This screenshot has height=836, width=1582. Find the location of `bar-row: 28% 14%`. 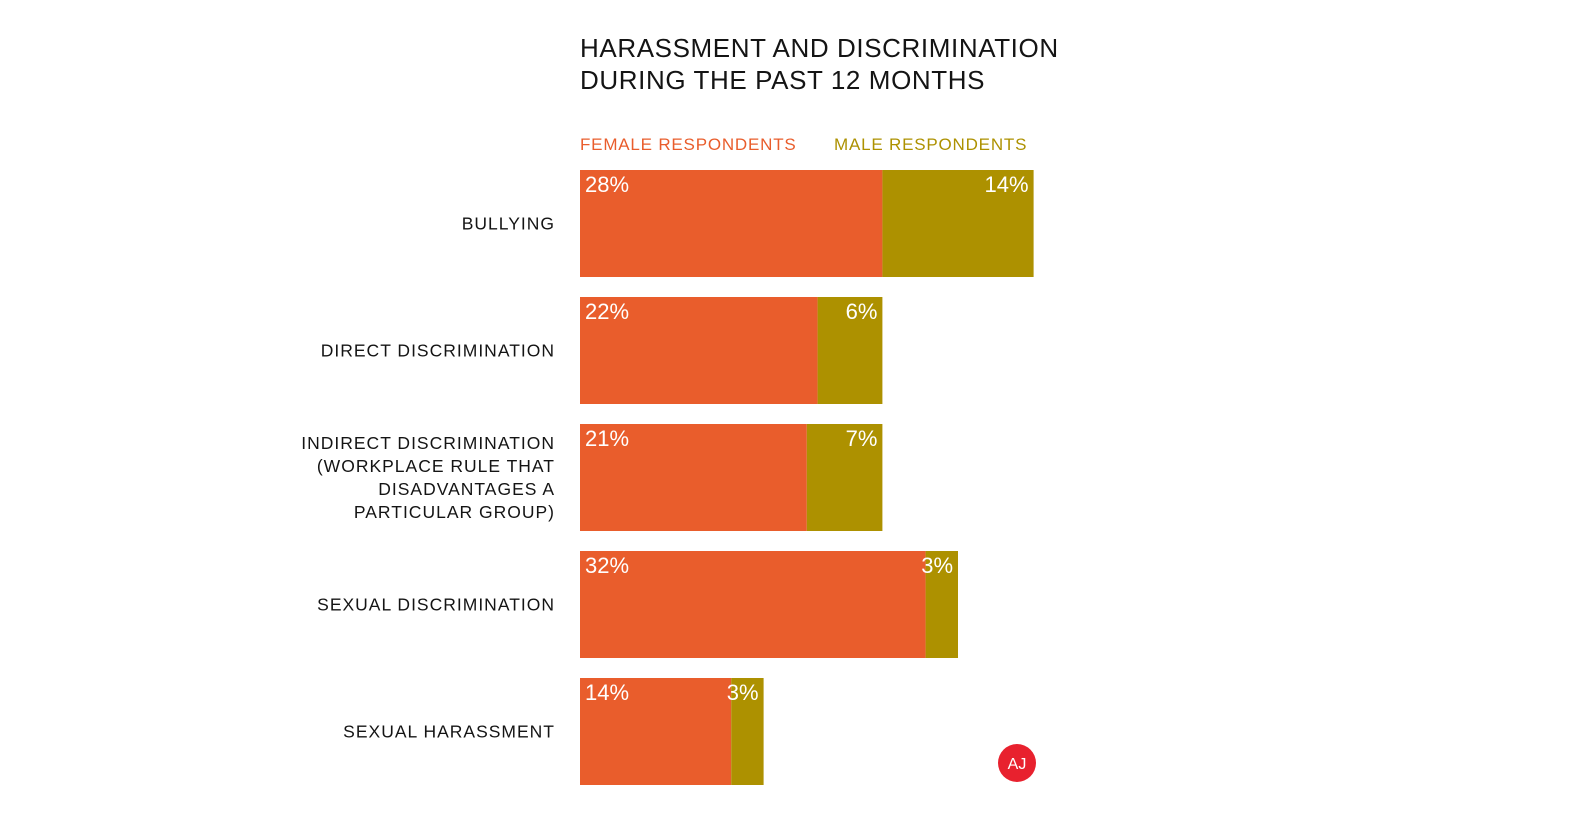

bar-row: 28% 14% is located at coordinates (807, 223).